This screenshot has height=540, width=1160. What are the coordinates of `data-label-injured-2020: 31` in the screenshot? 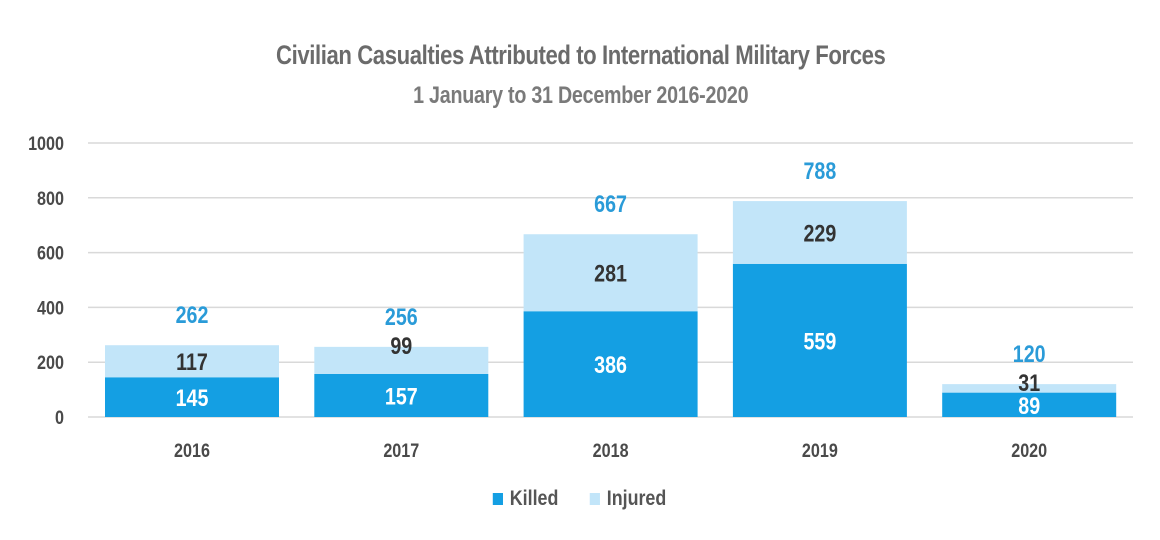 It's located at (1029, 382).